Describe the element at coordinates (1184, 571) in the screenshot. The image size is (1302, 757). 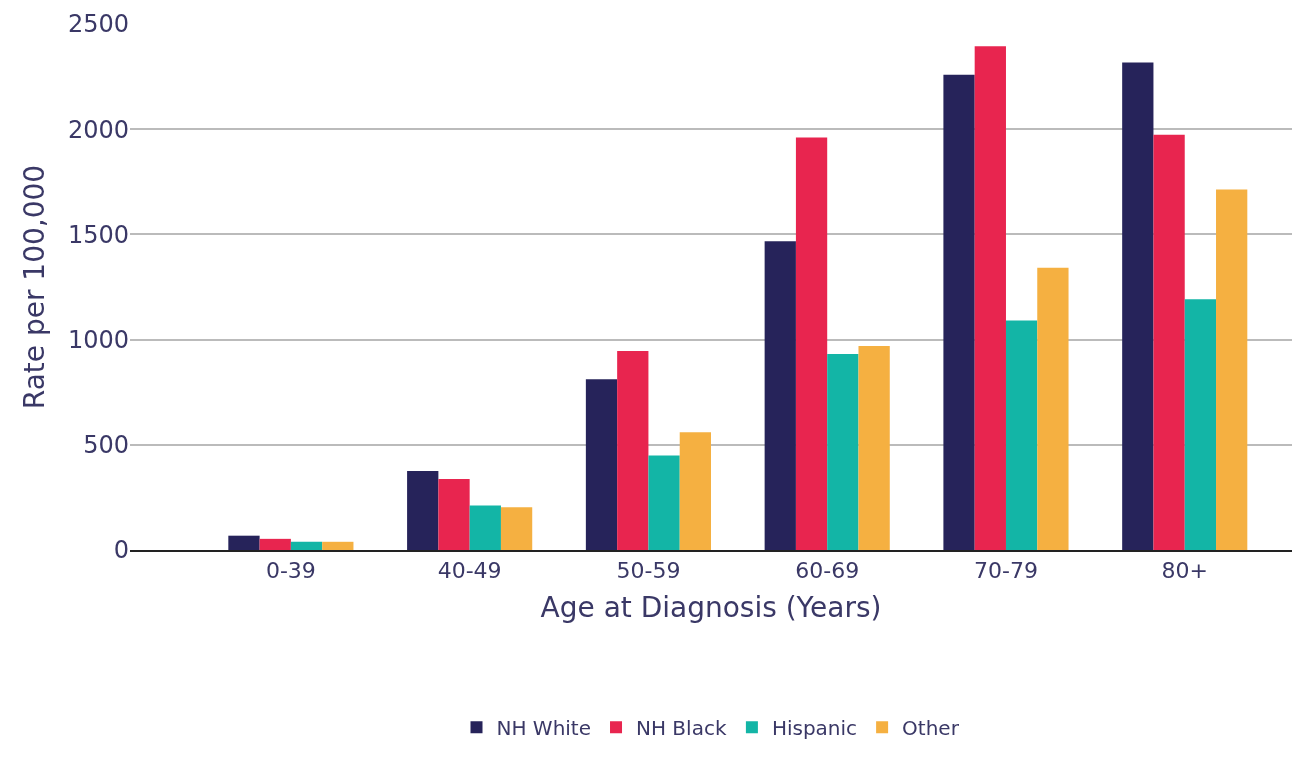
I see `x-tick-label: 80+` at that location.